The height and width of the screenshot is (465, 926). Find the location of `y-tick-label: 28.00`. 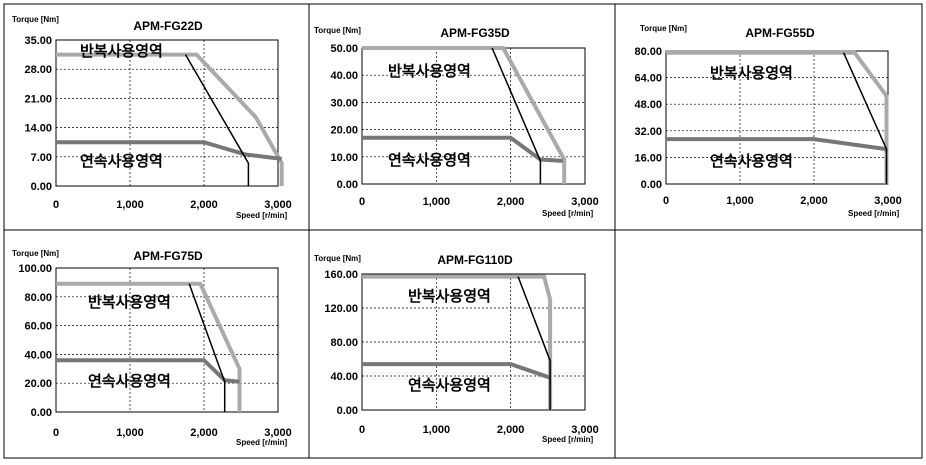

y-tick-label: 28.00 is located at coordinates (38, 70).